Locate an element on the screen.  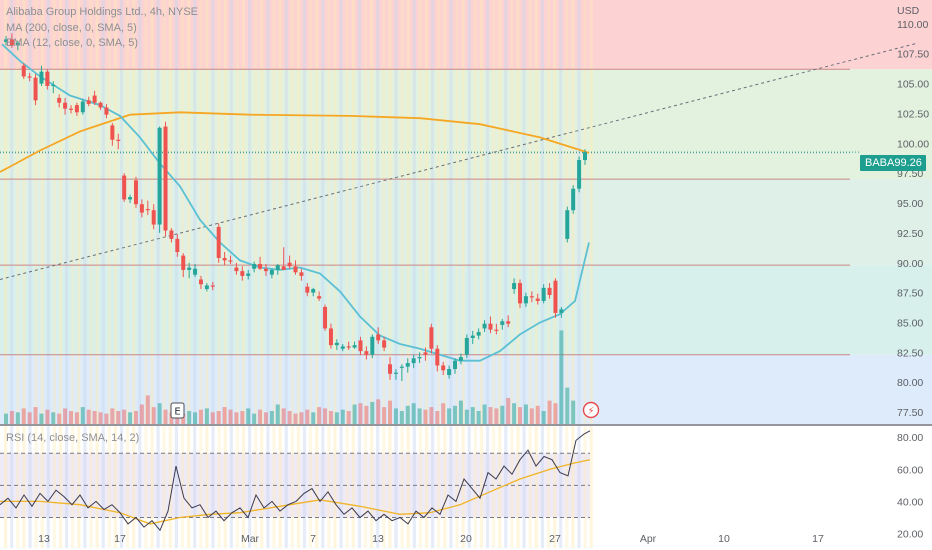
price-axis-label: 100.00 is located at coordinates (913, 144).